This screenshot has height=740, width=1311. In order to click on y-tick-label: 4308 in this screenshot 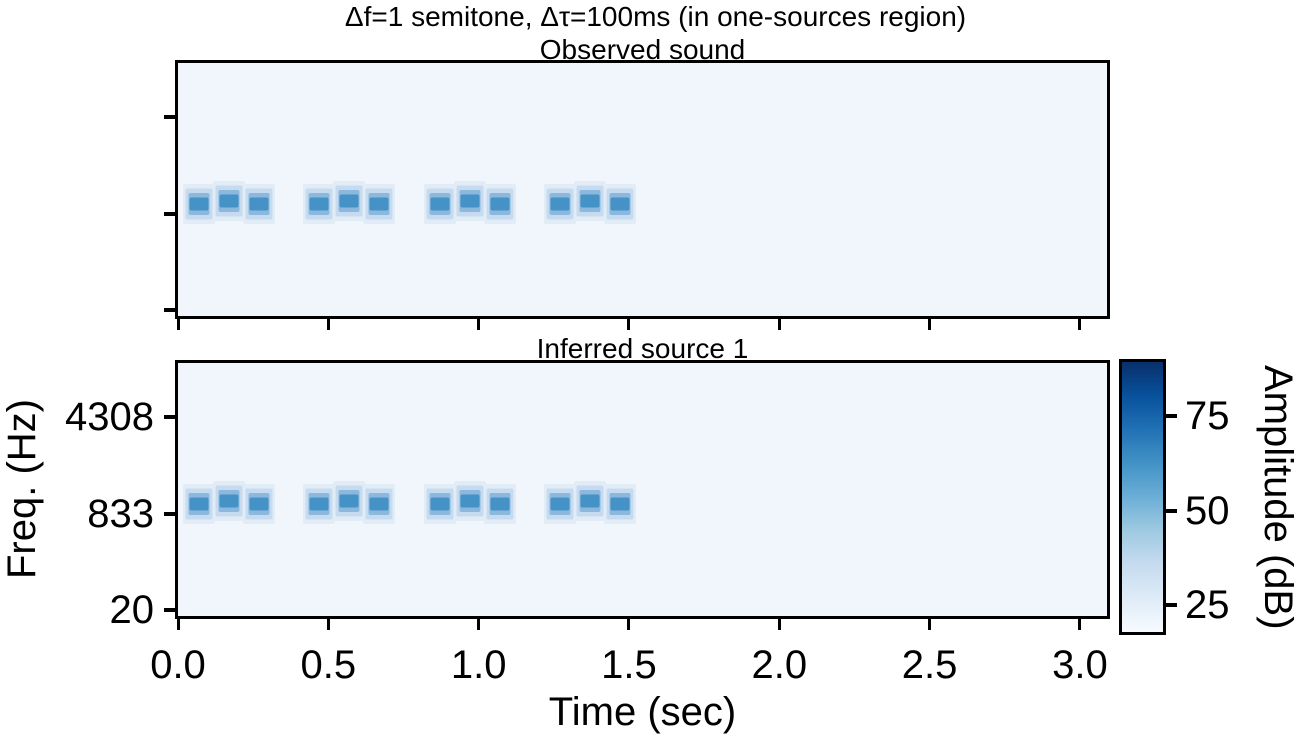, I will do `click(109, 417)`.